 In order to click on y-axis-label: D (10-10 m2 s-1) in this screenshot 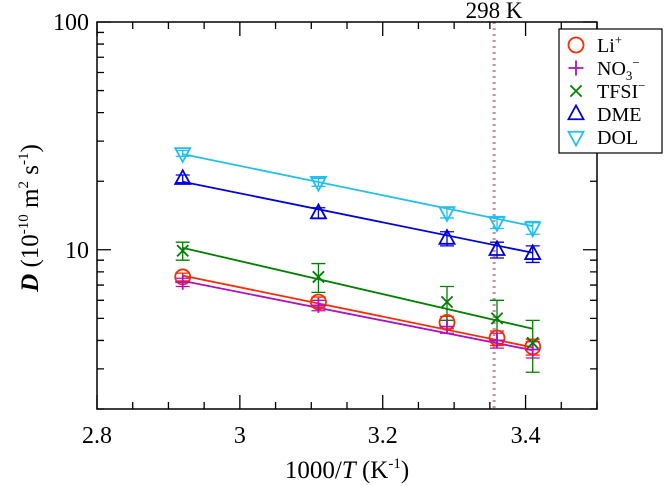, I will do `click(30, 218)`.